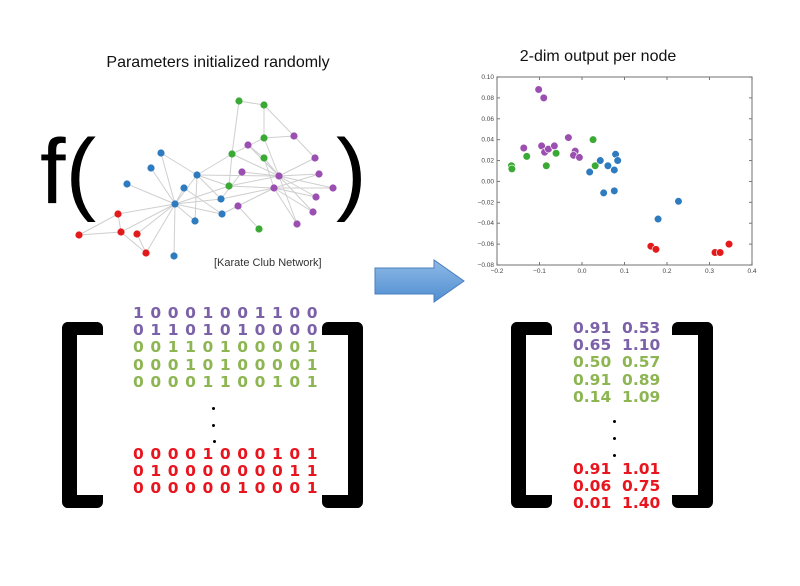 The width and height of the screenshot is (800, 586). I want to click on y-tick-label: −0.06, so click(486, 244).